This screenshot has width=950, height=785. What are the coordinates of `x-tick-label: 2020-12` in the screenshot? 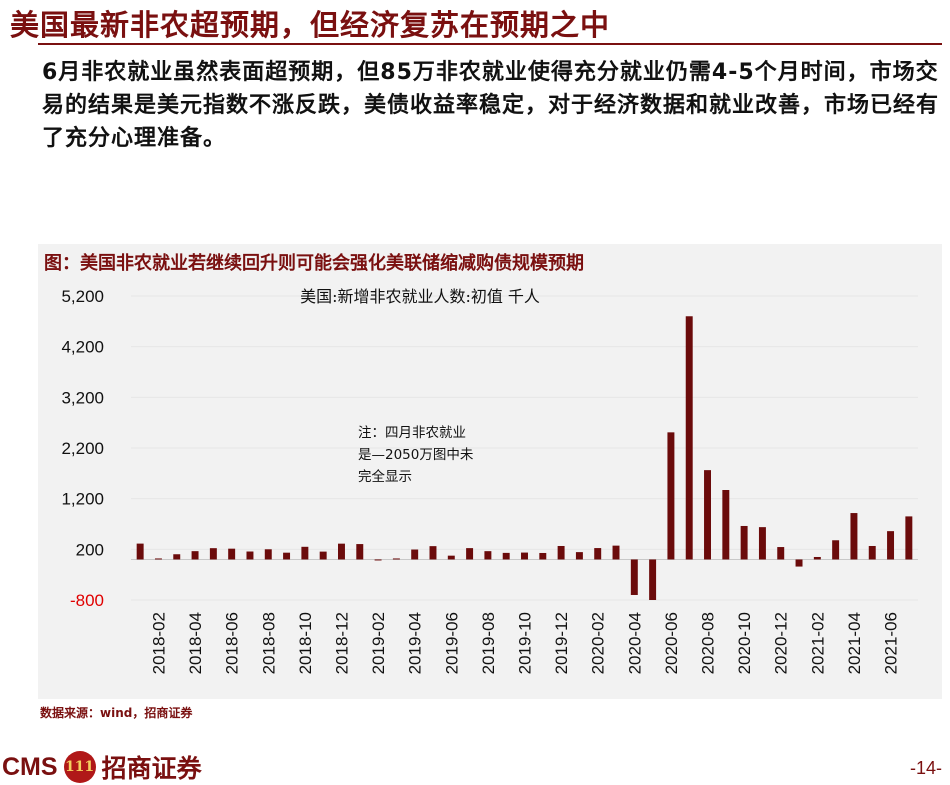 It's located at (781, 643).